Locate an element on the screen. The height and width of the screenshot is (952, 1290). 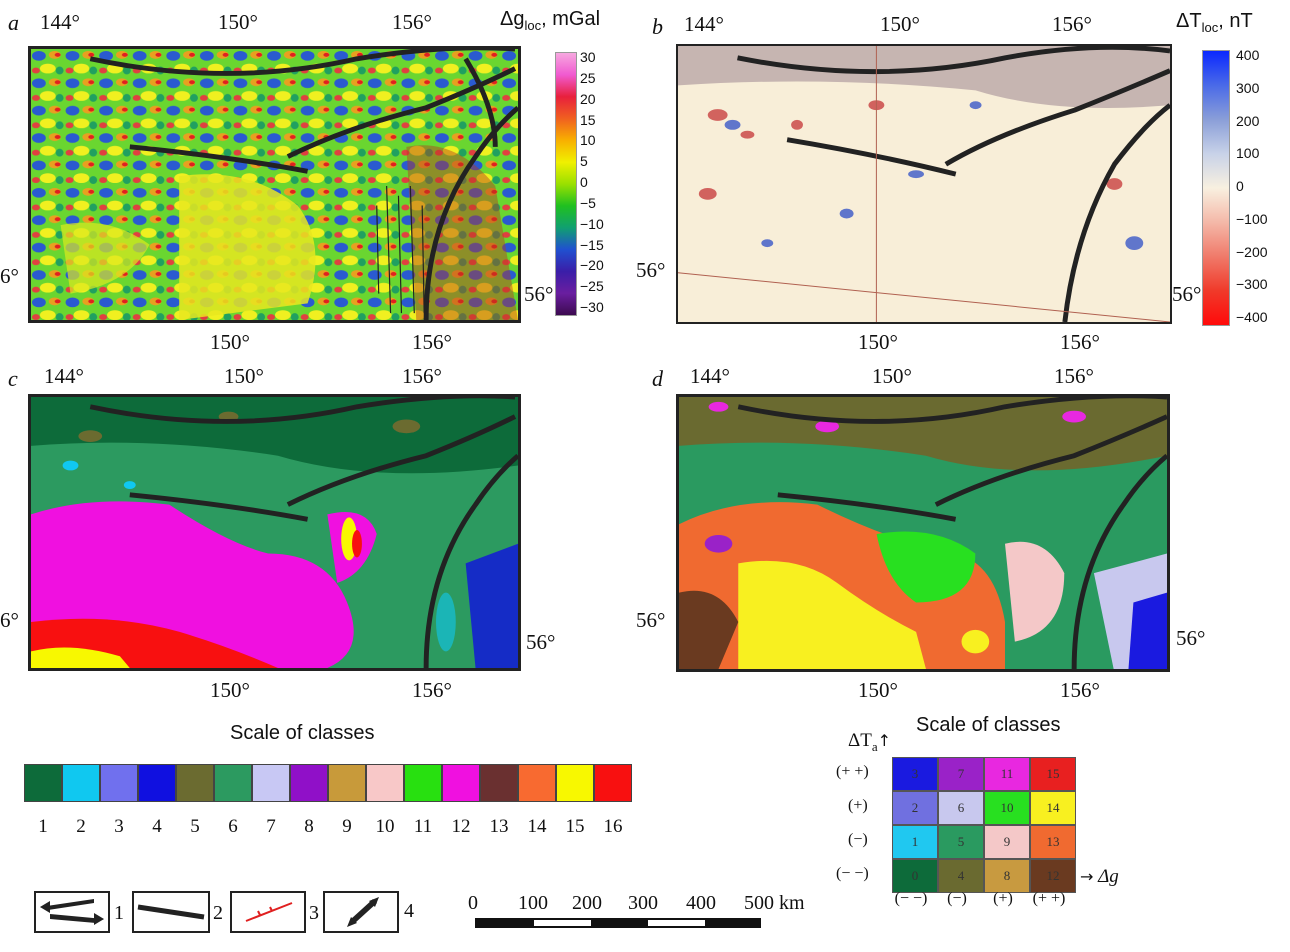
lon-label-144: 144° is located at coordinates (60, 22).